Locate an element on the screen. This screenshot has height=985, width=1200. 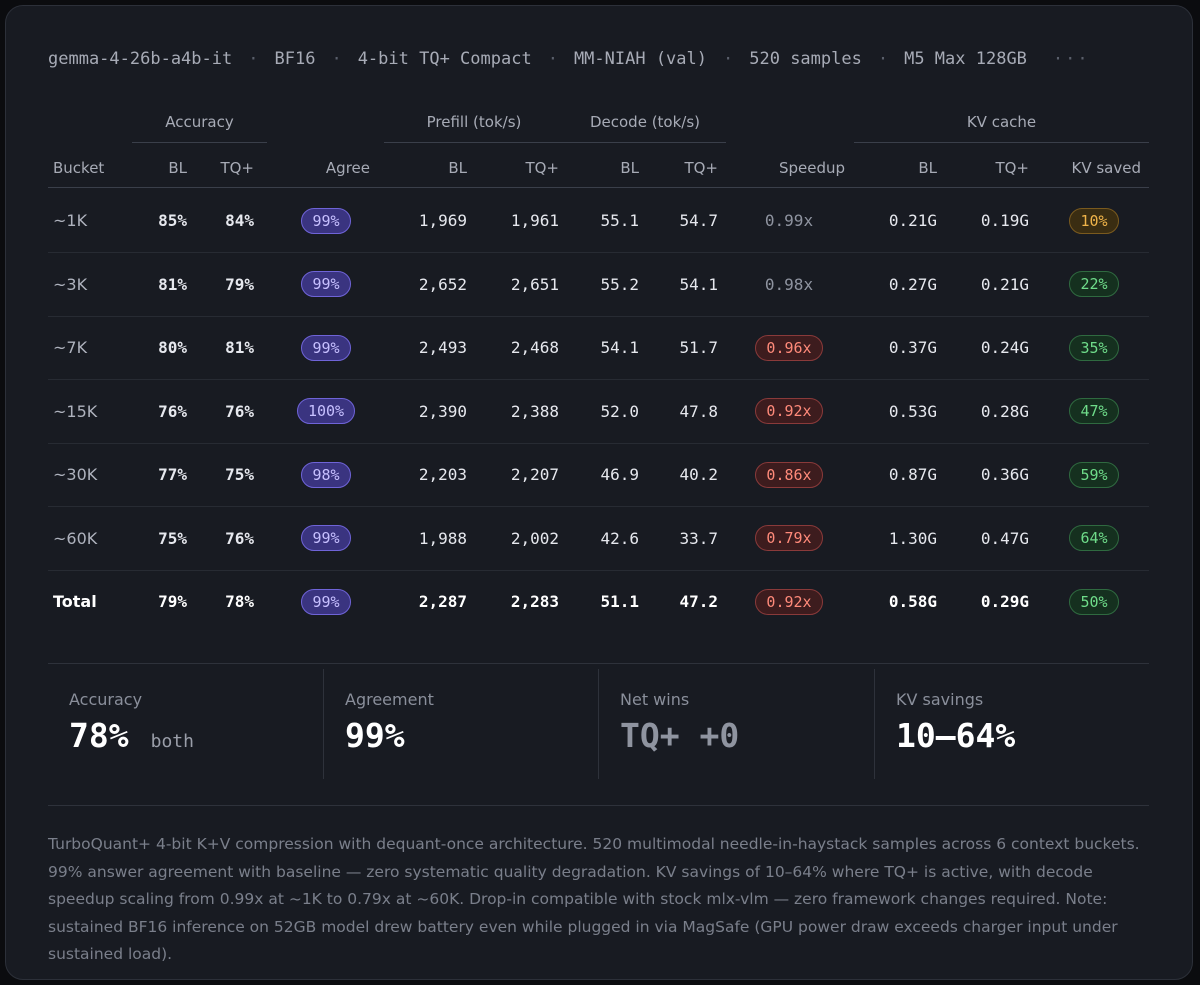
meta-samples: 520 samples is located at coordinates (805, 59).